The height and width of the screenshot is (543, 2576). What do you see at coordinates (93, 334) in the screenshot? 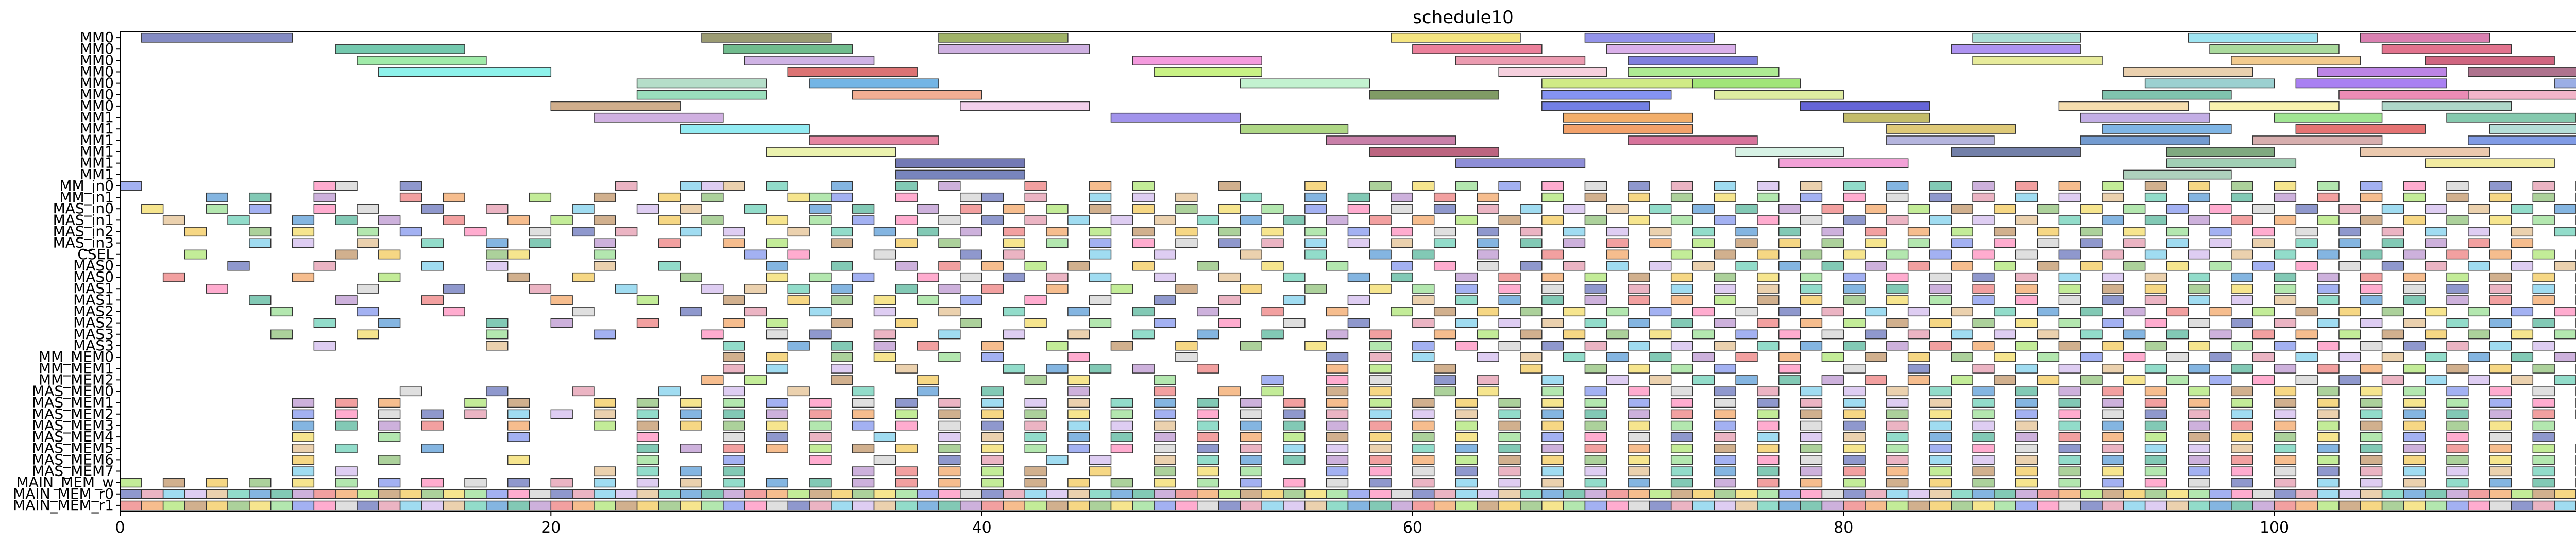
I see `y-tick-label: MAS3` at bounding box center [93, 334].